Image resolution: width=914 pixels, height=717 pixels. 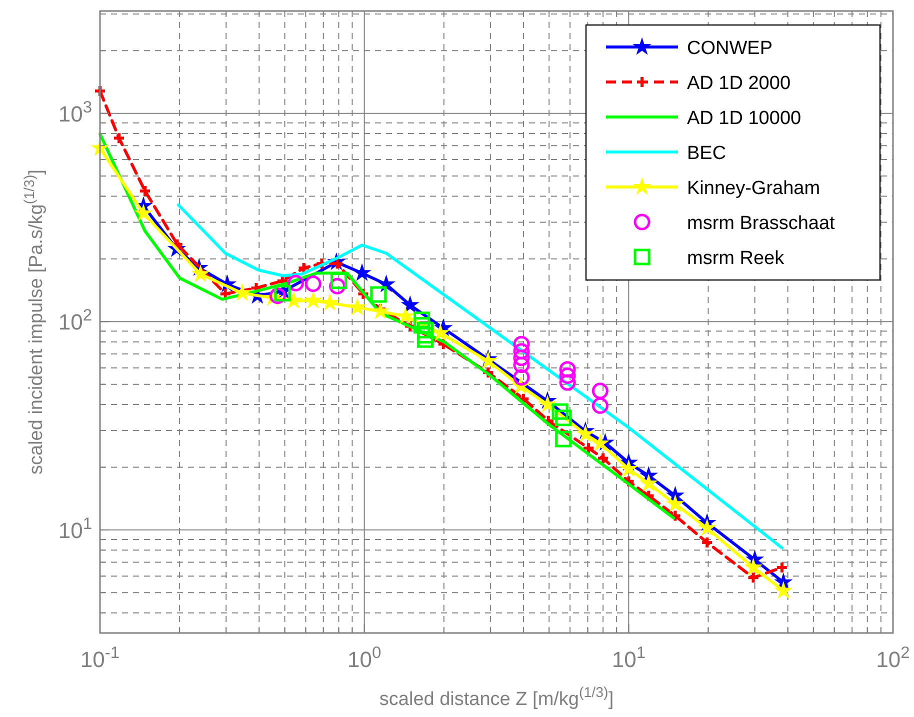 What do you see at coordinates (736, 258) in the screenshot?
I see `legend-label: msrm Reek` at bounding box center [736, 258].